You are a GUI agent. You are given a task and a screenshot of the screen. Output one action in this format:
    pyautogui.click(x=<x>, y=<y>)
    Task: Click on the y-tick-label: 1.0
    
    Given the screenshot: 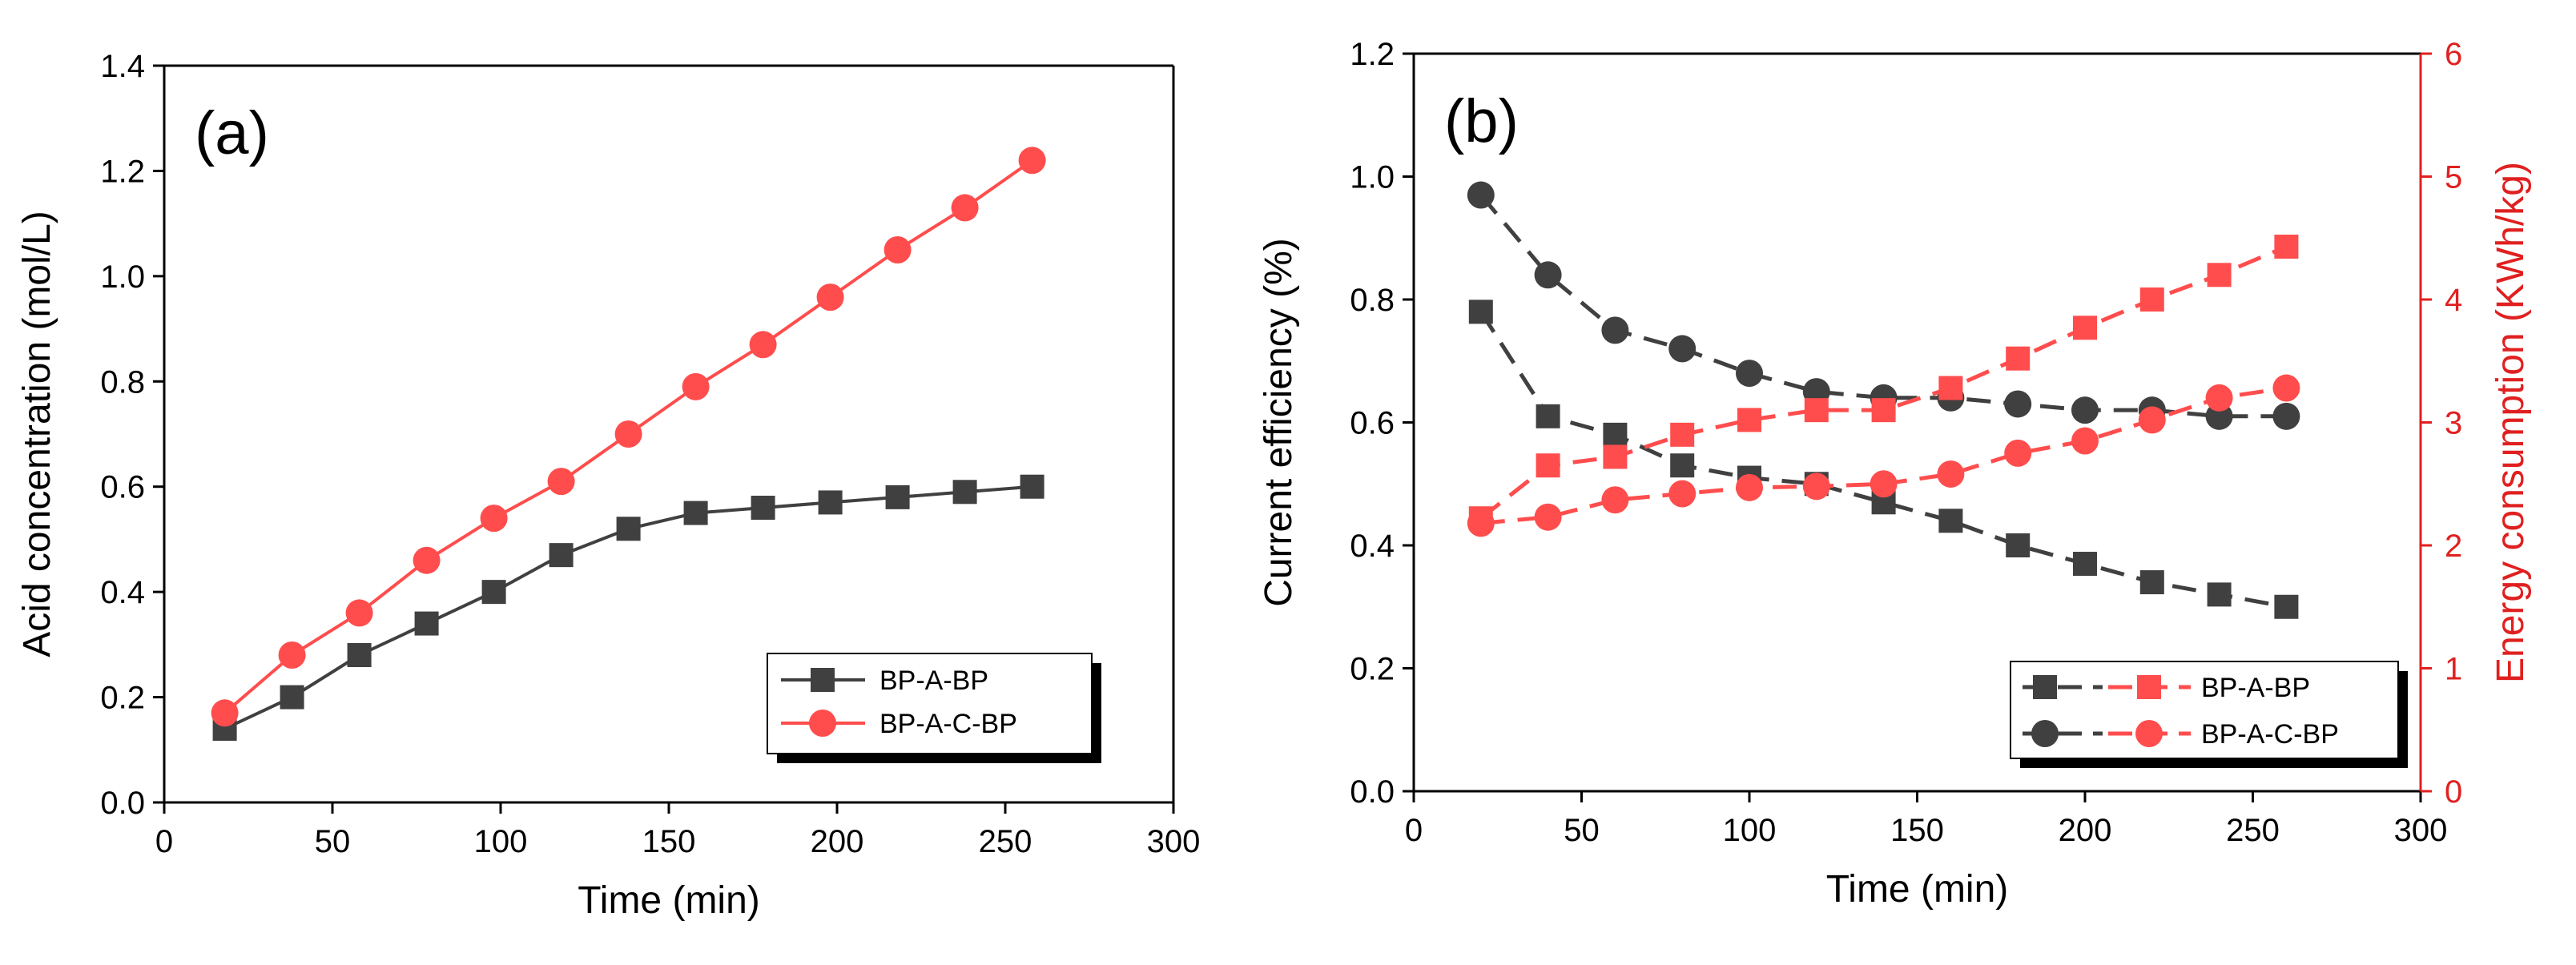 What is the action you would take?
    pyautogui.click(x=1372, y=177)
    